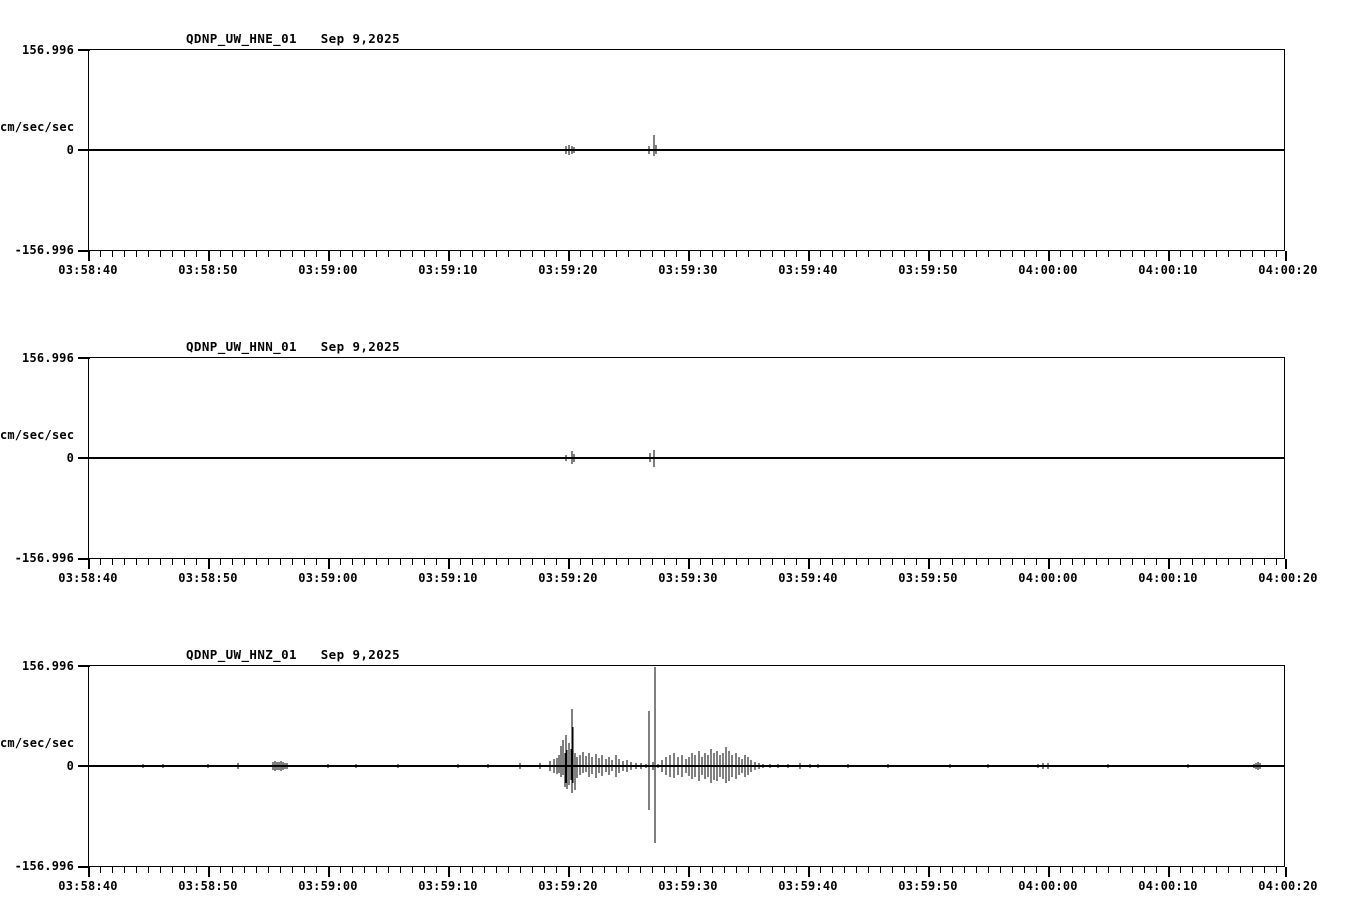  What do you see at coordinates (328, 578) in the screenshot?
I see `x-tick-label-2-hnn: 03:59:00` at bounding box center [328, 578].